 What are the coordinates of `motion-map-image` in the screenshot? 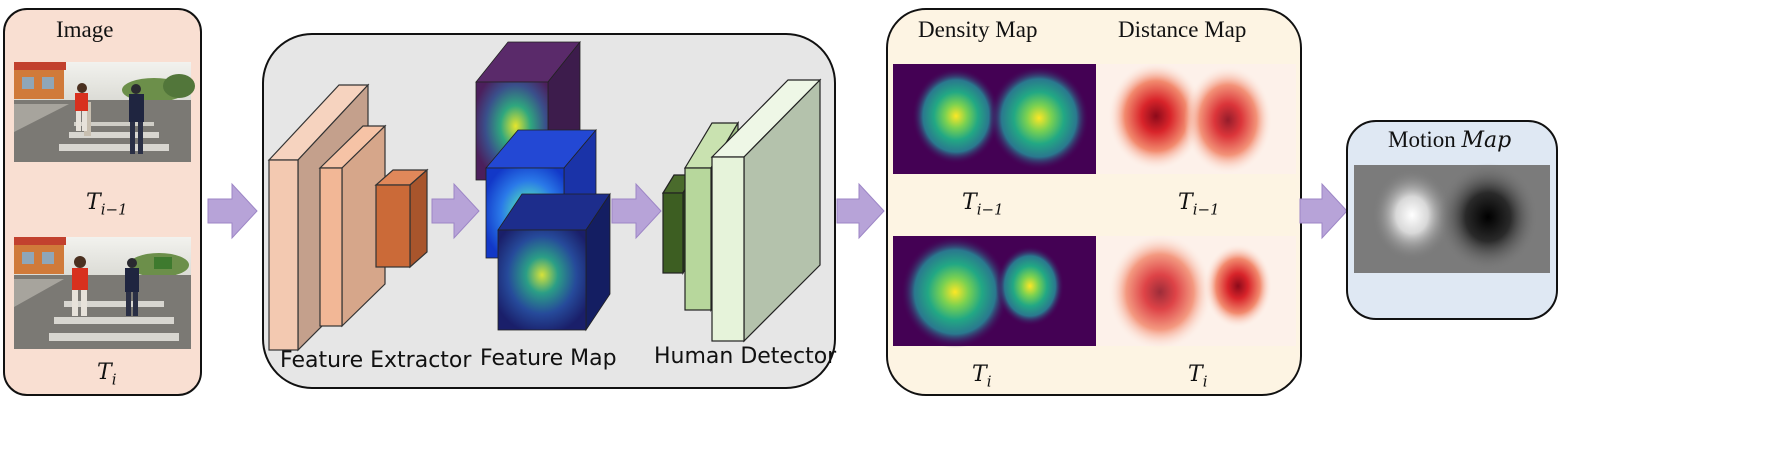 It's located at (1452, 218).